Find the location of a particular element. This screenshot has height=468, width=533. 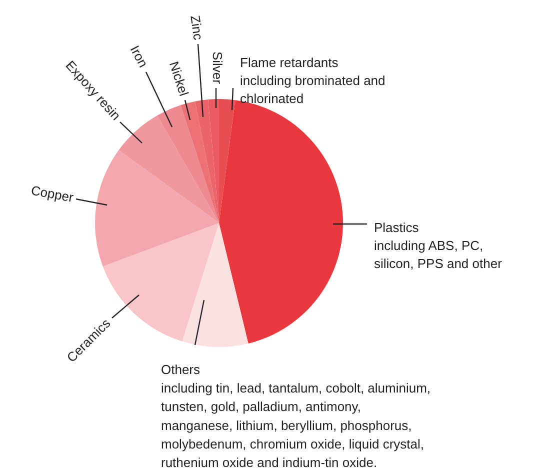

slice-label: Nickel is located at coordinates (179, 79).